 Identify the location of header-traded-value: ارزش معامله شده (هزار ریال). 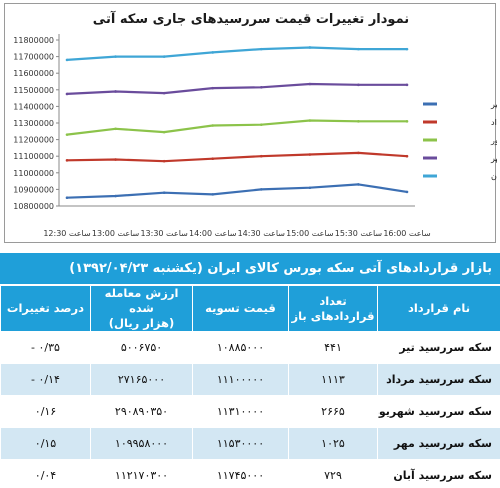
(141, 308).